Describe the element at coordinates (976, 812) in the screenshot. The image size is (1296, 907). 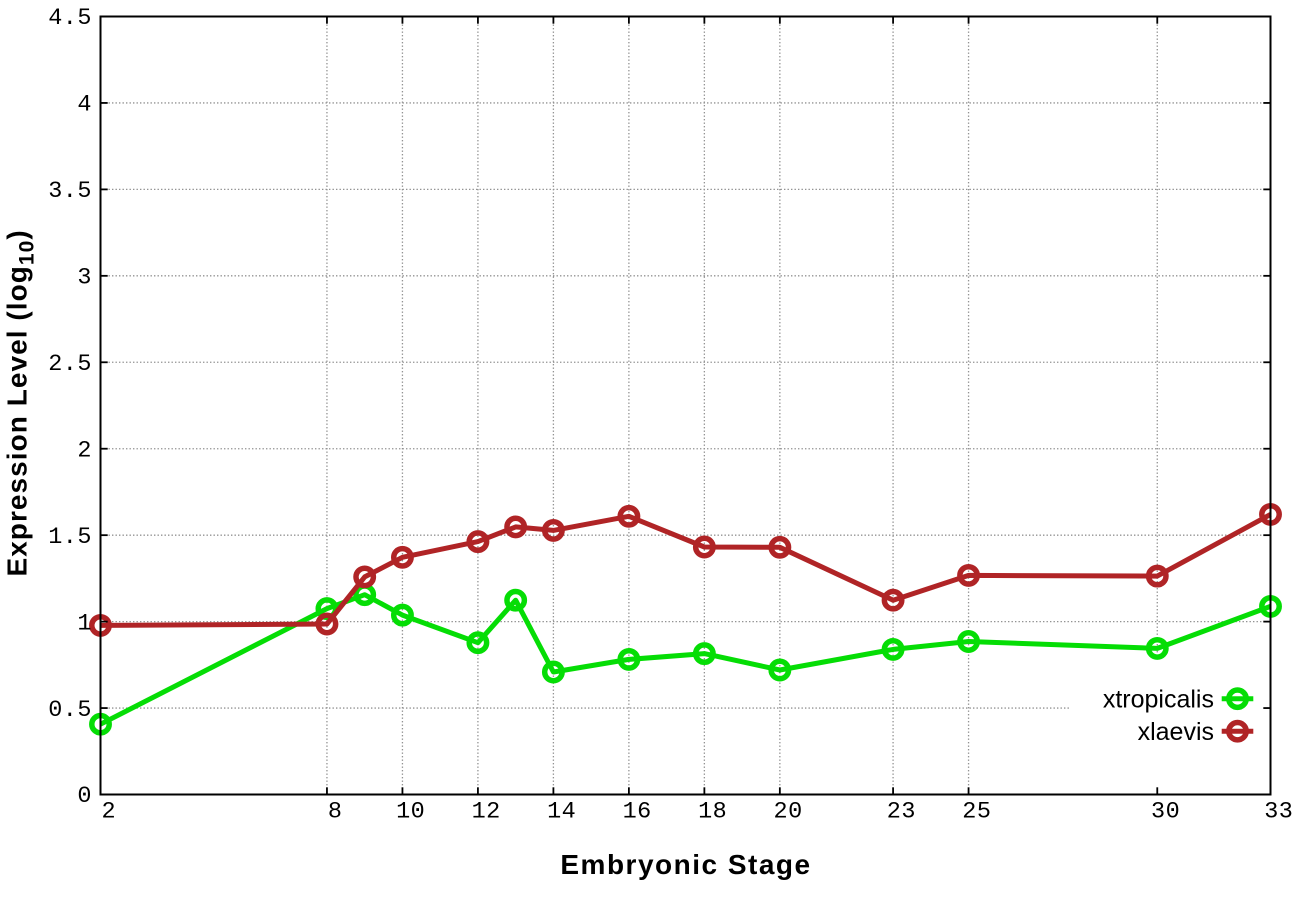
I see `svg-text: 25` at that location.